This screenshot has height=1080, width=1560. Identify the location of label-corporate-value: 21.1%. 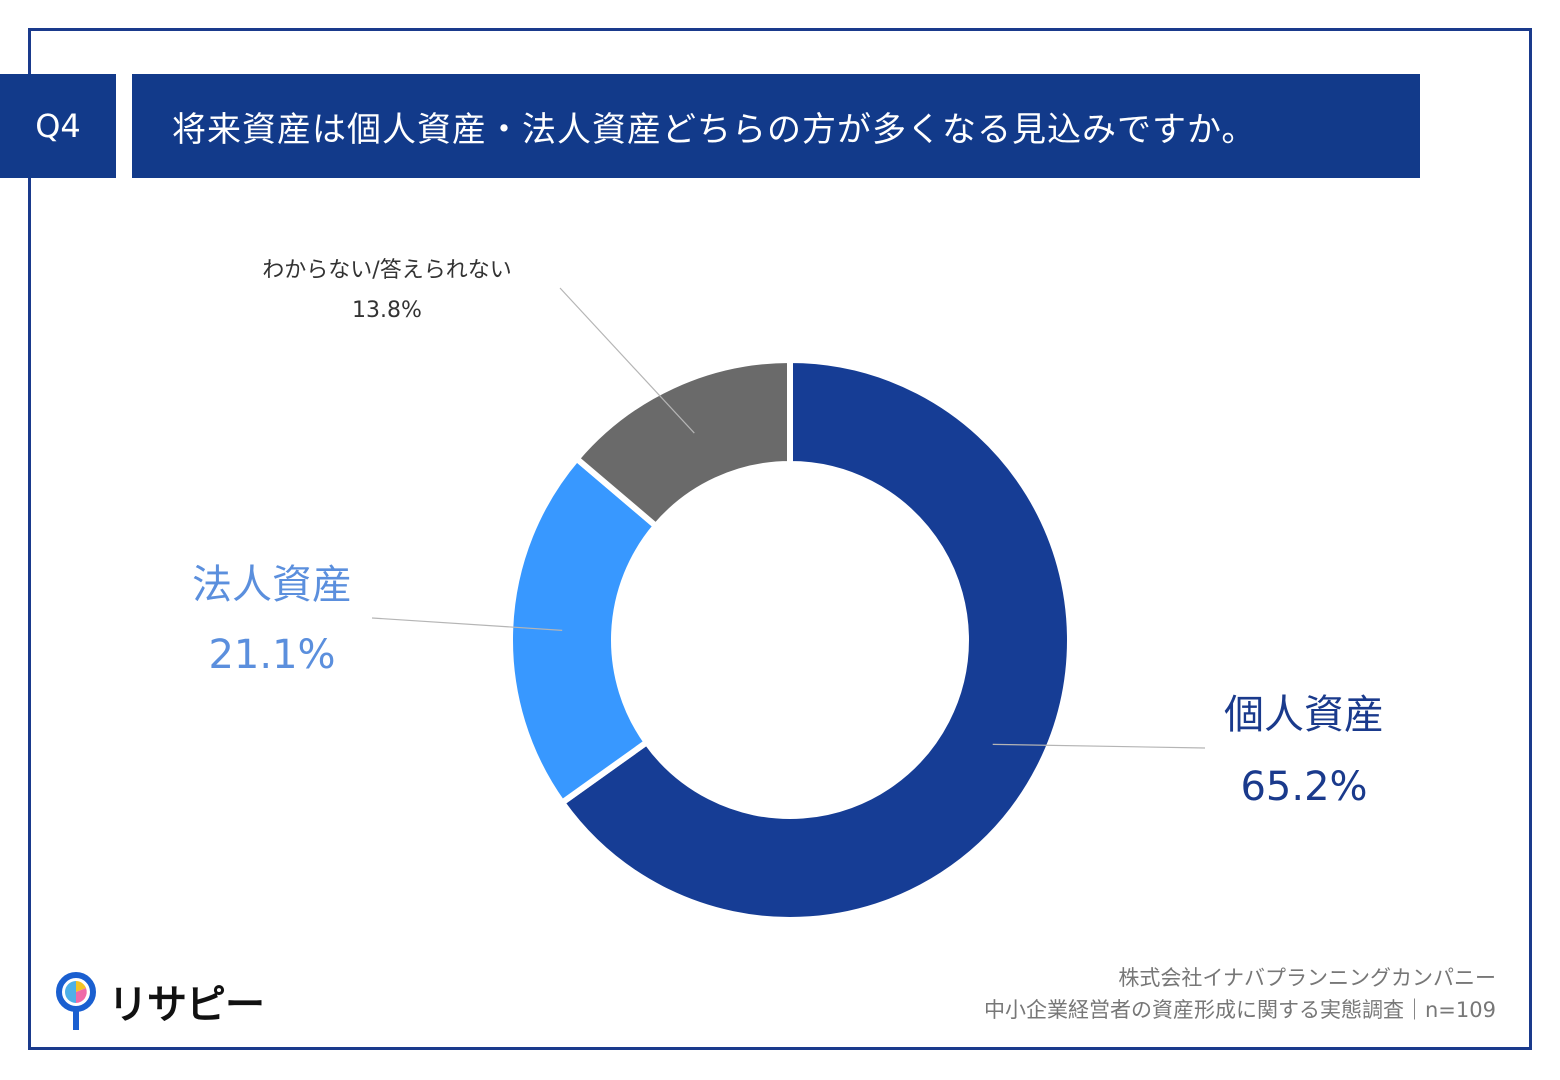
(272, 655).